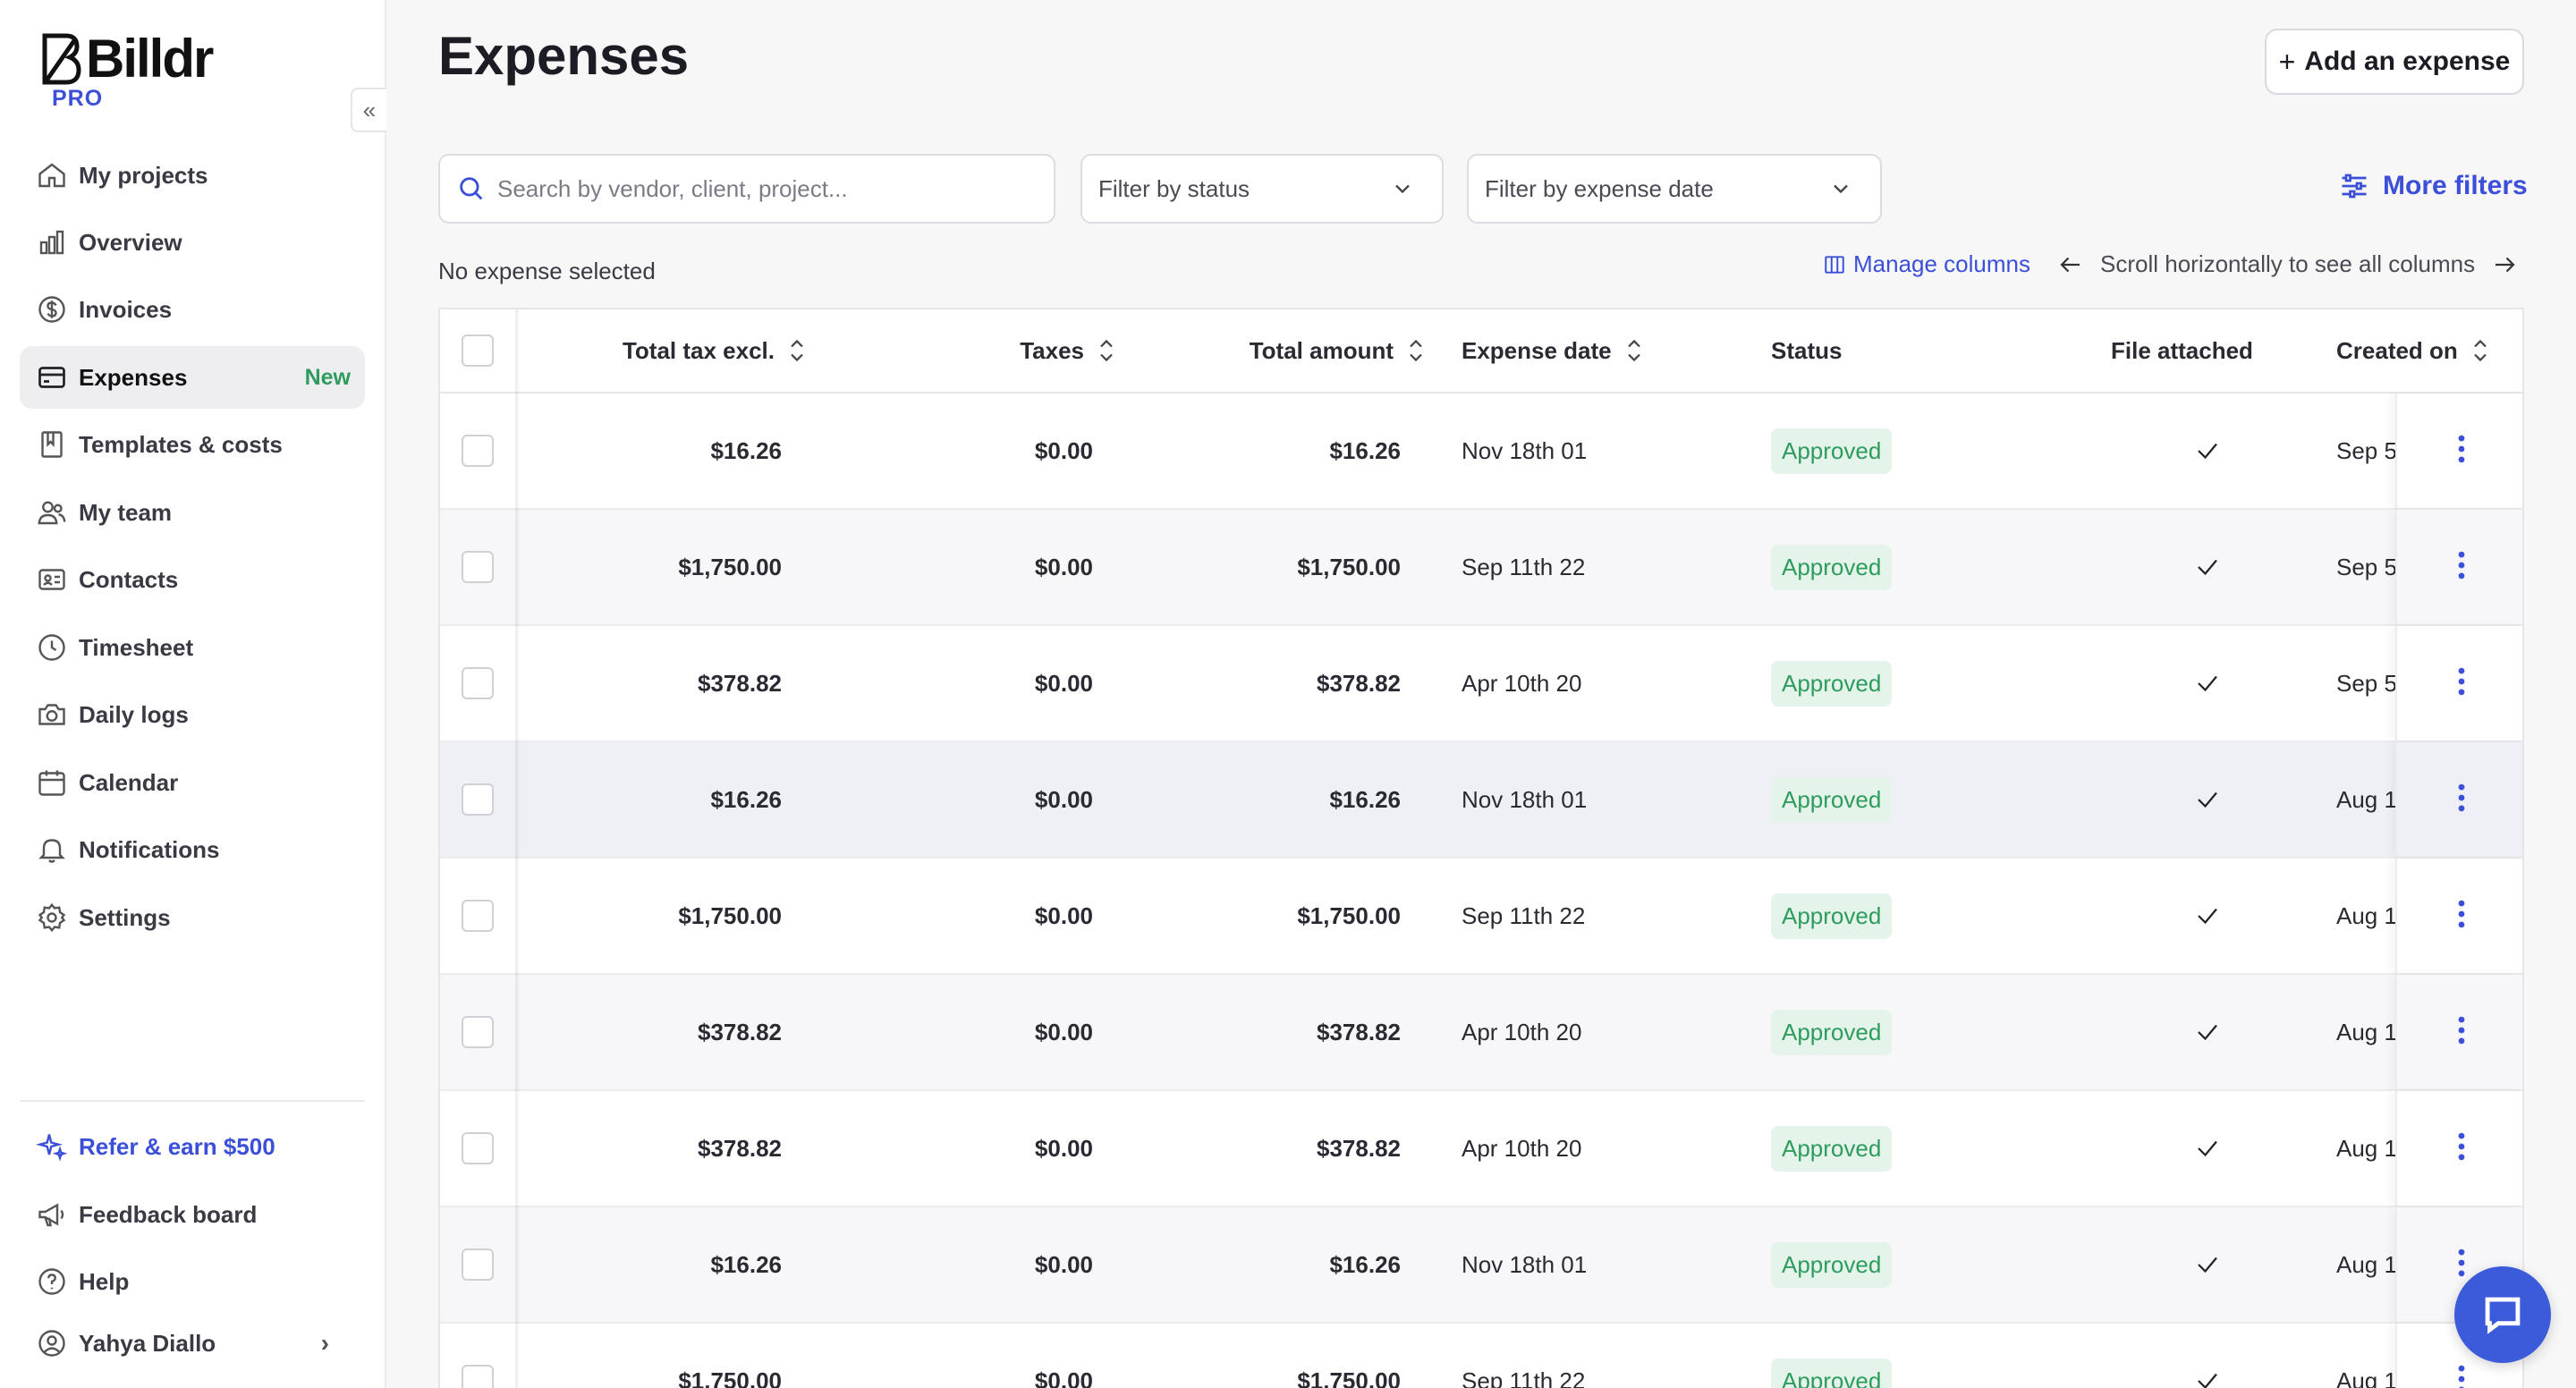 The image size is (2576, 1388). I want to click on column-header-total-amount: Total amount, so click(1291, 351).